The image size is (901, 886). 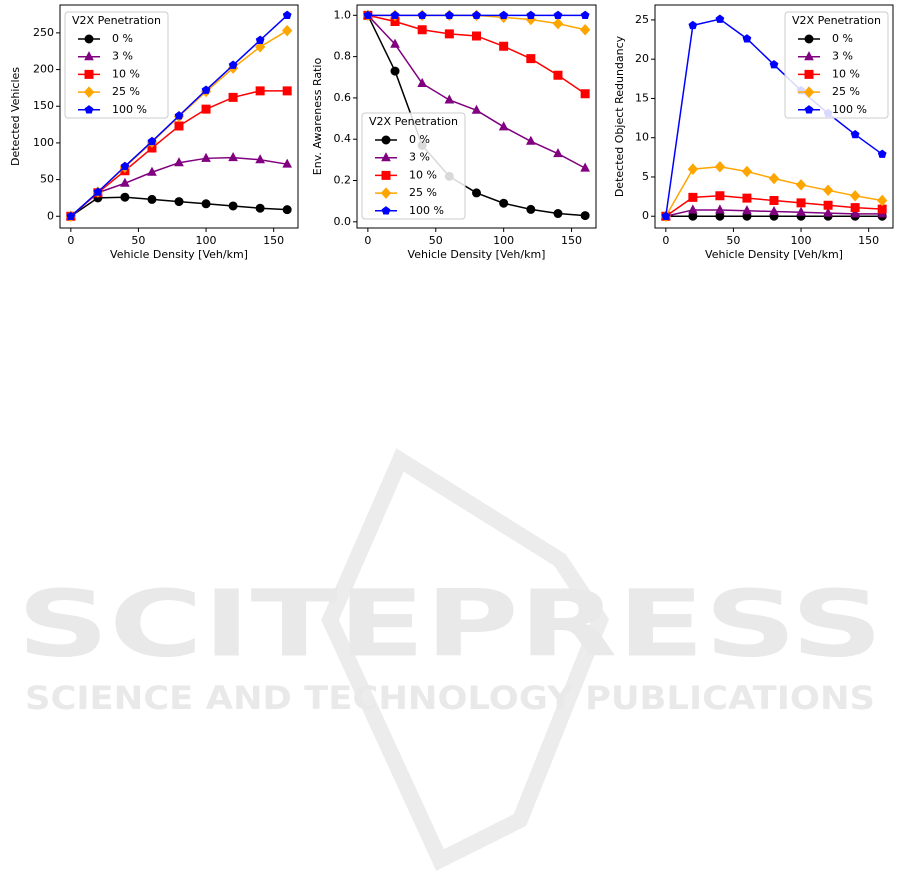 What do you see at coordinates (645, 215) in the screenshot?
I see `y-tick-label: 0` at bounding box center [645, 215].